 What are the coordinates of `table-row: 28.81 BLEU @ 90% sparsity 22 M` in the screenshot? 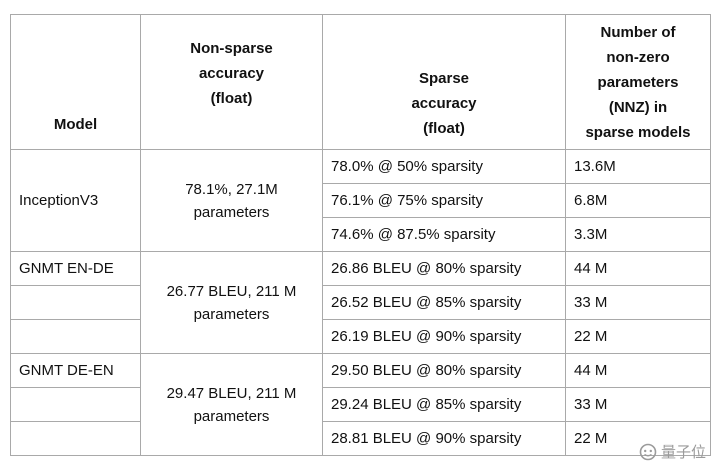 It's located at (360, 438).